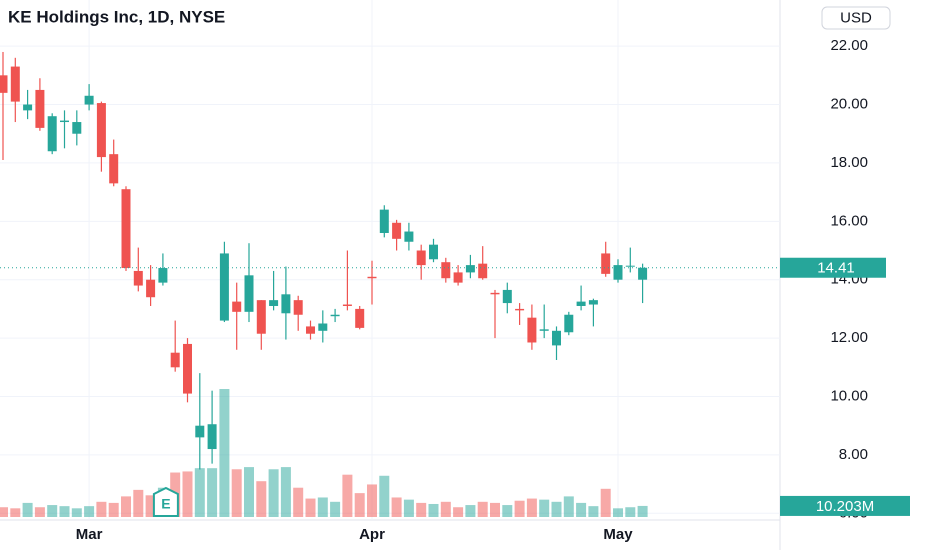 The height and width of the screenshot is (550, 932). Describe the element at coordinates (116, 16) in the screenshot. I see `chart-title: KE Holdings Inc, 1D, NYSE` at that location.